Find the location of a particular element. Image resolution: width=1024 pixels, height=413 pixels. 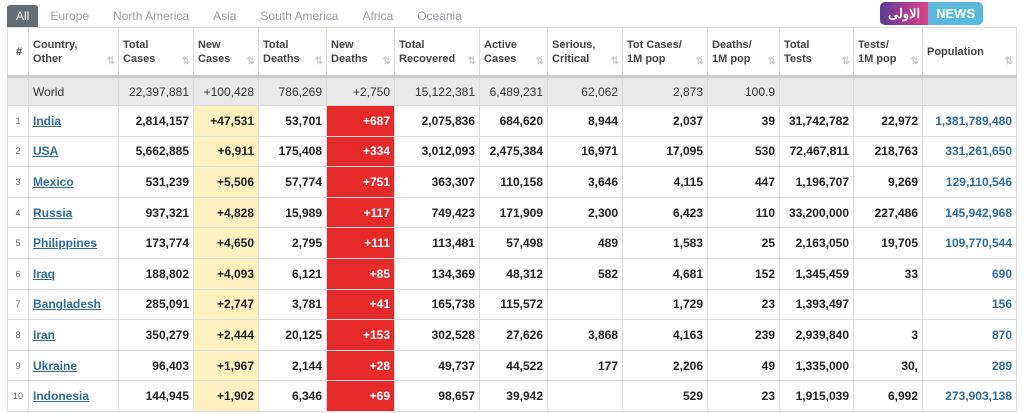

column-header: Population ⇅ is located at coordinates (969, 52).